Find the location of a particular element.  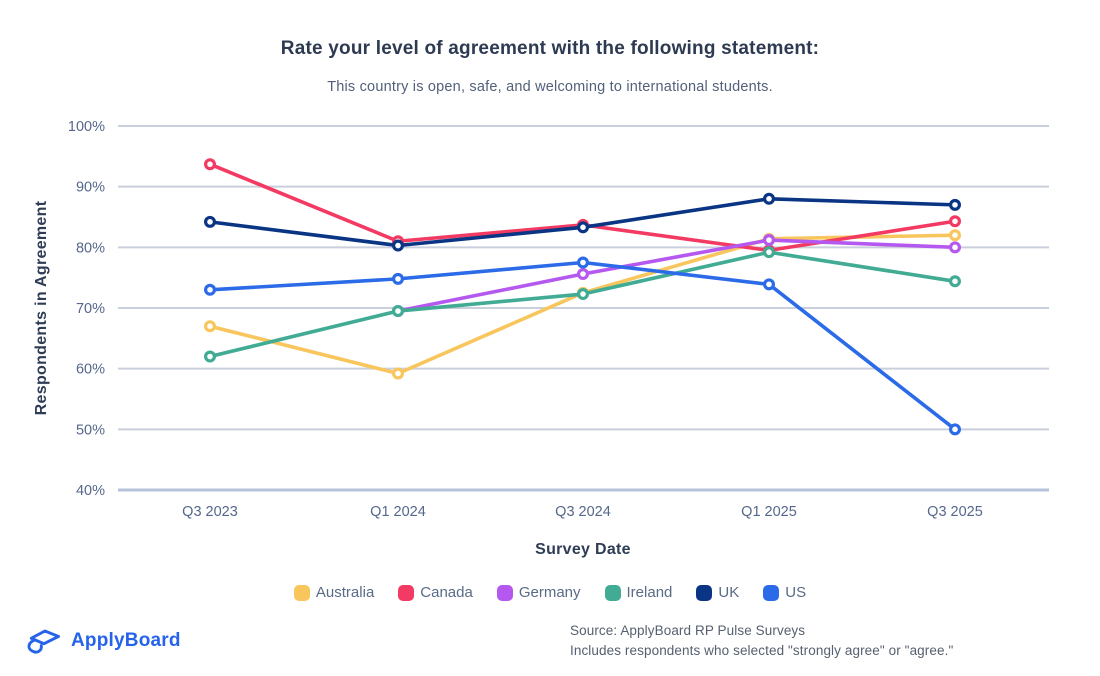

y-tick-70%: 70% is located at coordinates (90, 309).